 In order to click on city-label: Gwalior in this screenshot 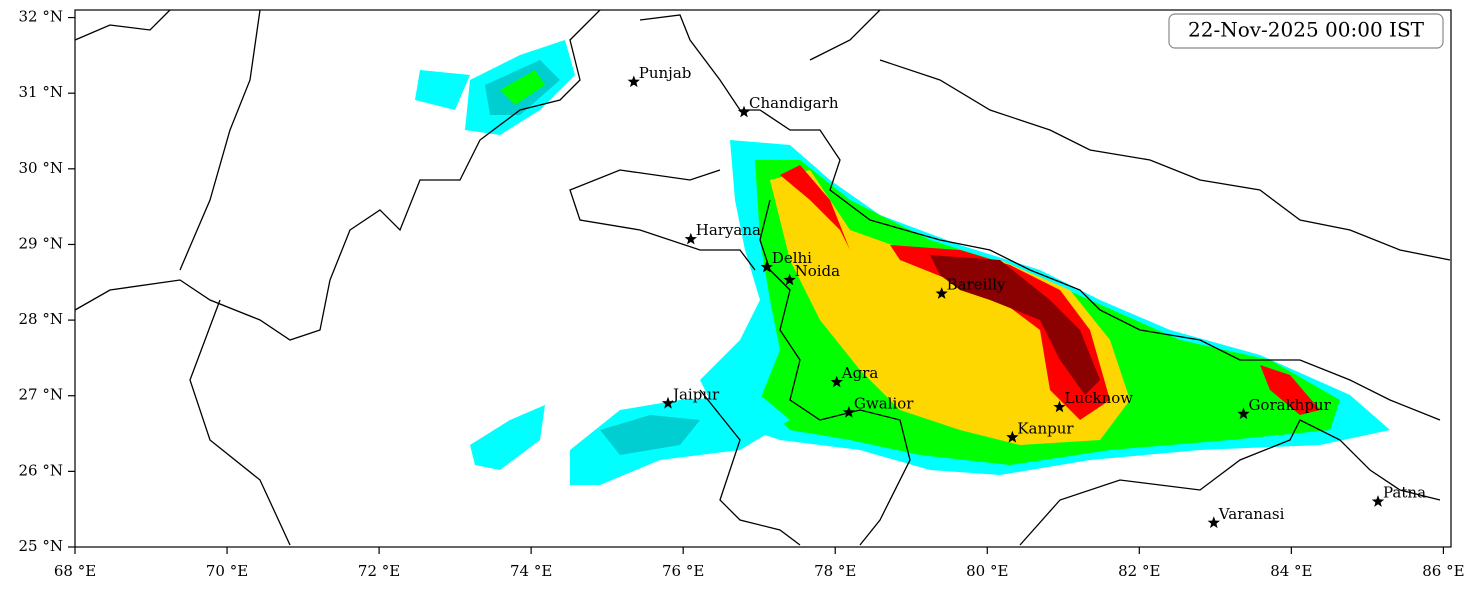, I will do `click(884, 403)`.